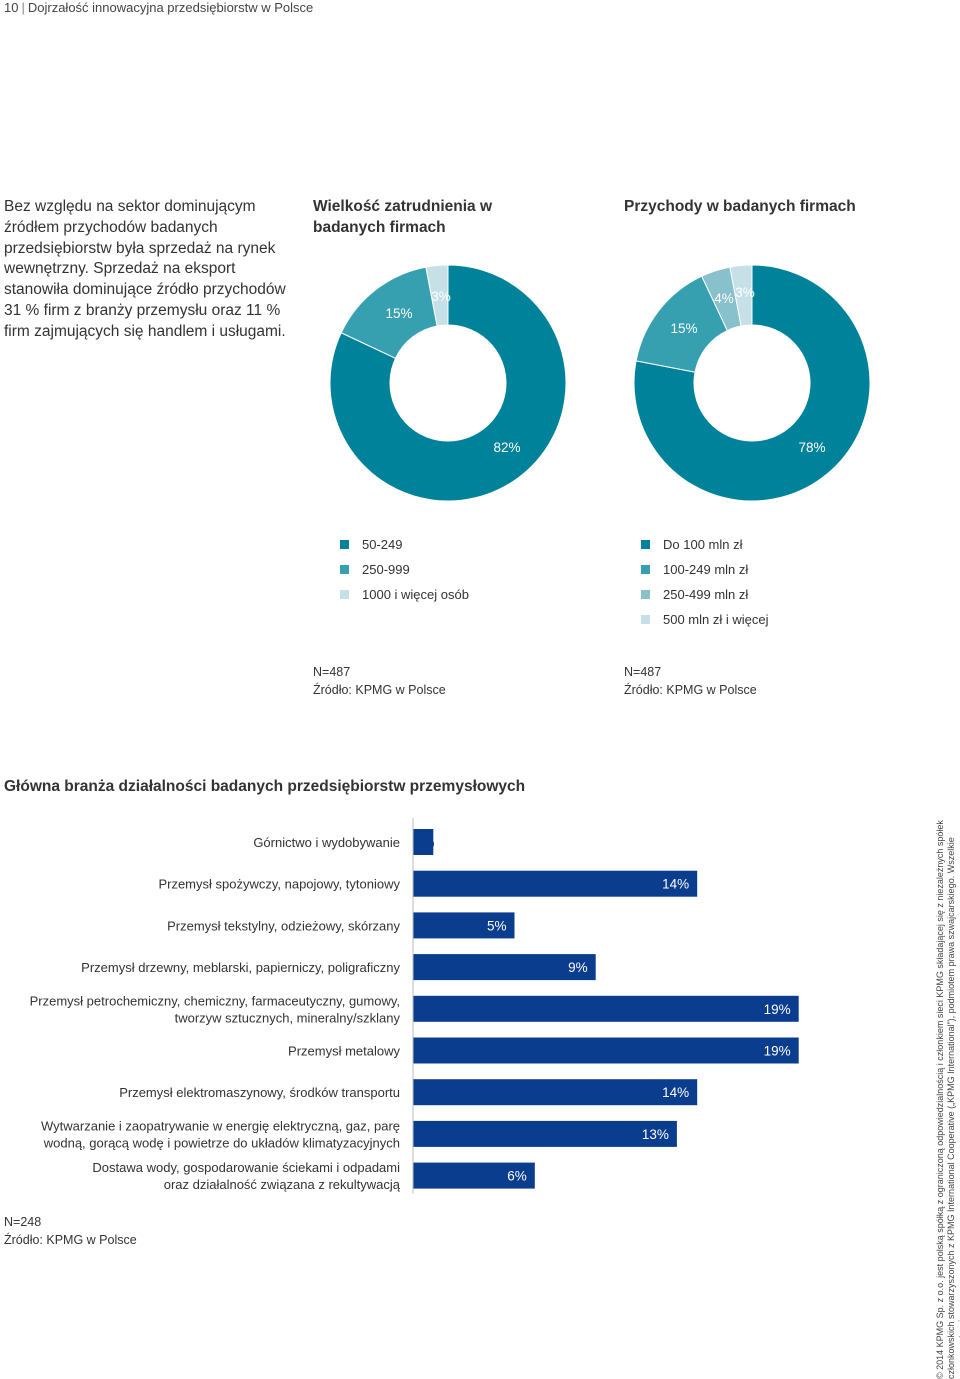 The width and height of the screenshot is (960, 1379). What do you see at coordinates (706, 569) in the screenshot?
I see `legend-label: 100-249 mln zł` at bounding box center [706, 569].